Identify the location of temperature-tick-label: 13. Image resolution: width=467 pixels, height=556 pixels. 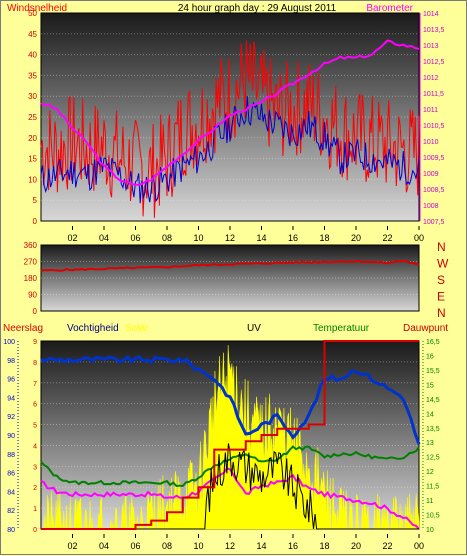
(430, 443).